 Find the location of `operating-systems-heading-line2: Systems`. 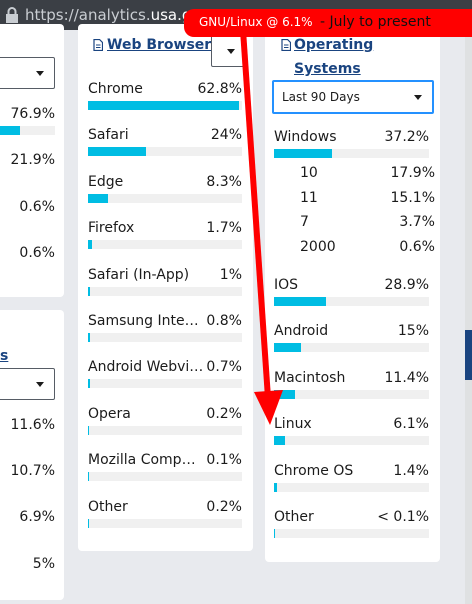

operating-systems-heading-line2: Systems is located at coordinates (327, 69).